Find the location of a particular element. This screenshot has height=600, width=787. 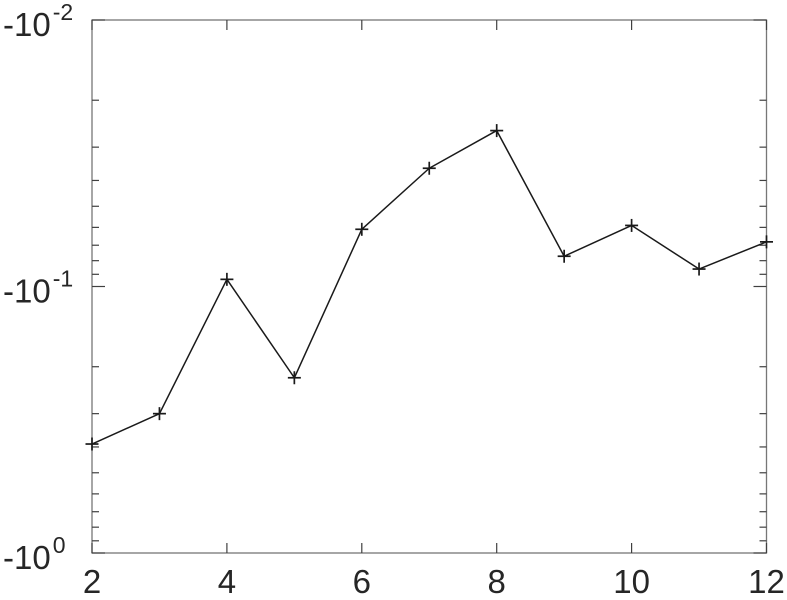

x-tick-label: 10 is located at coordinates (631, 581).